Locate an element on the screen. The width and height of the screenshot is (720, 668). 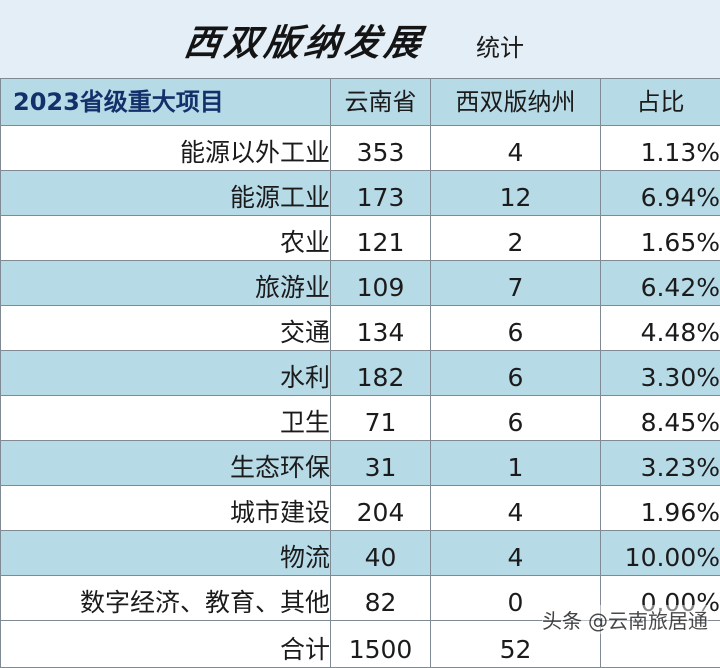
row-category: 旅游业 is located at coordinates (166, 283).